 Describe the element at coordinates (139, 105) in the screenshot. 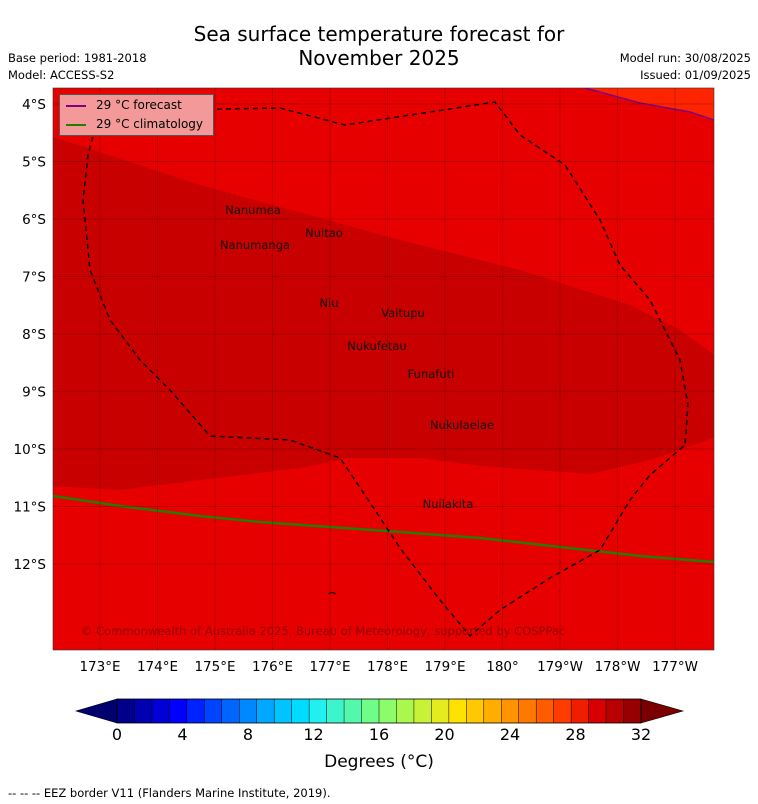

I see `legend-forecast-label: 29 °C forecast` at that location.